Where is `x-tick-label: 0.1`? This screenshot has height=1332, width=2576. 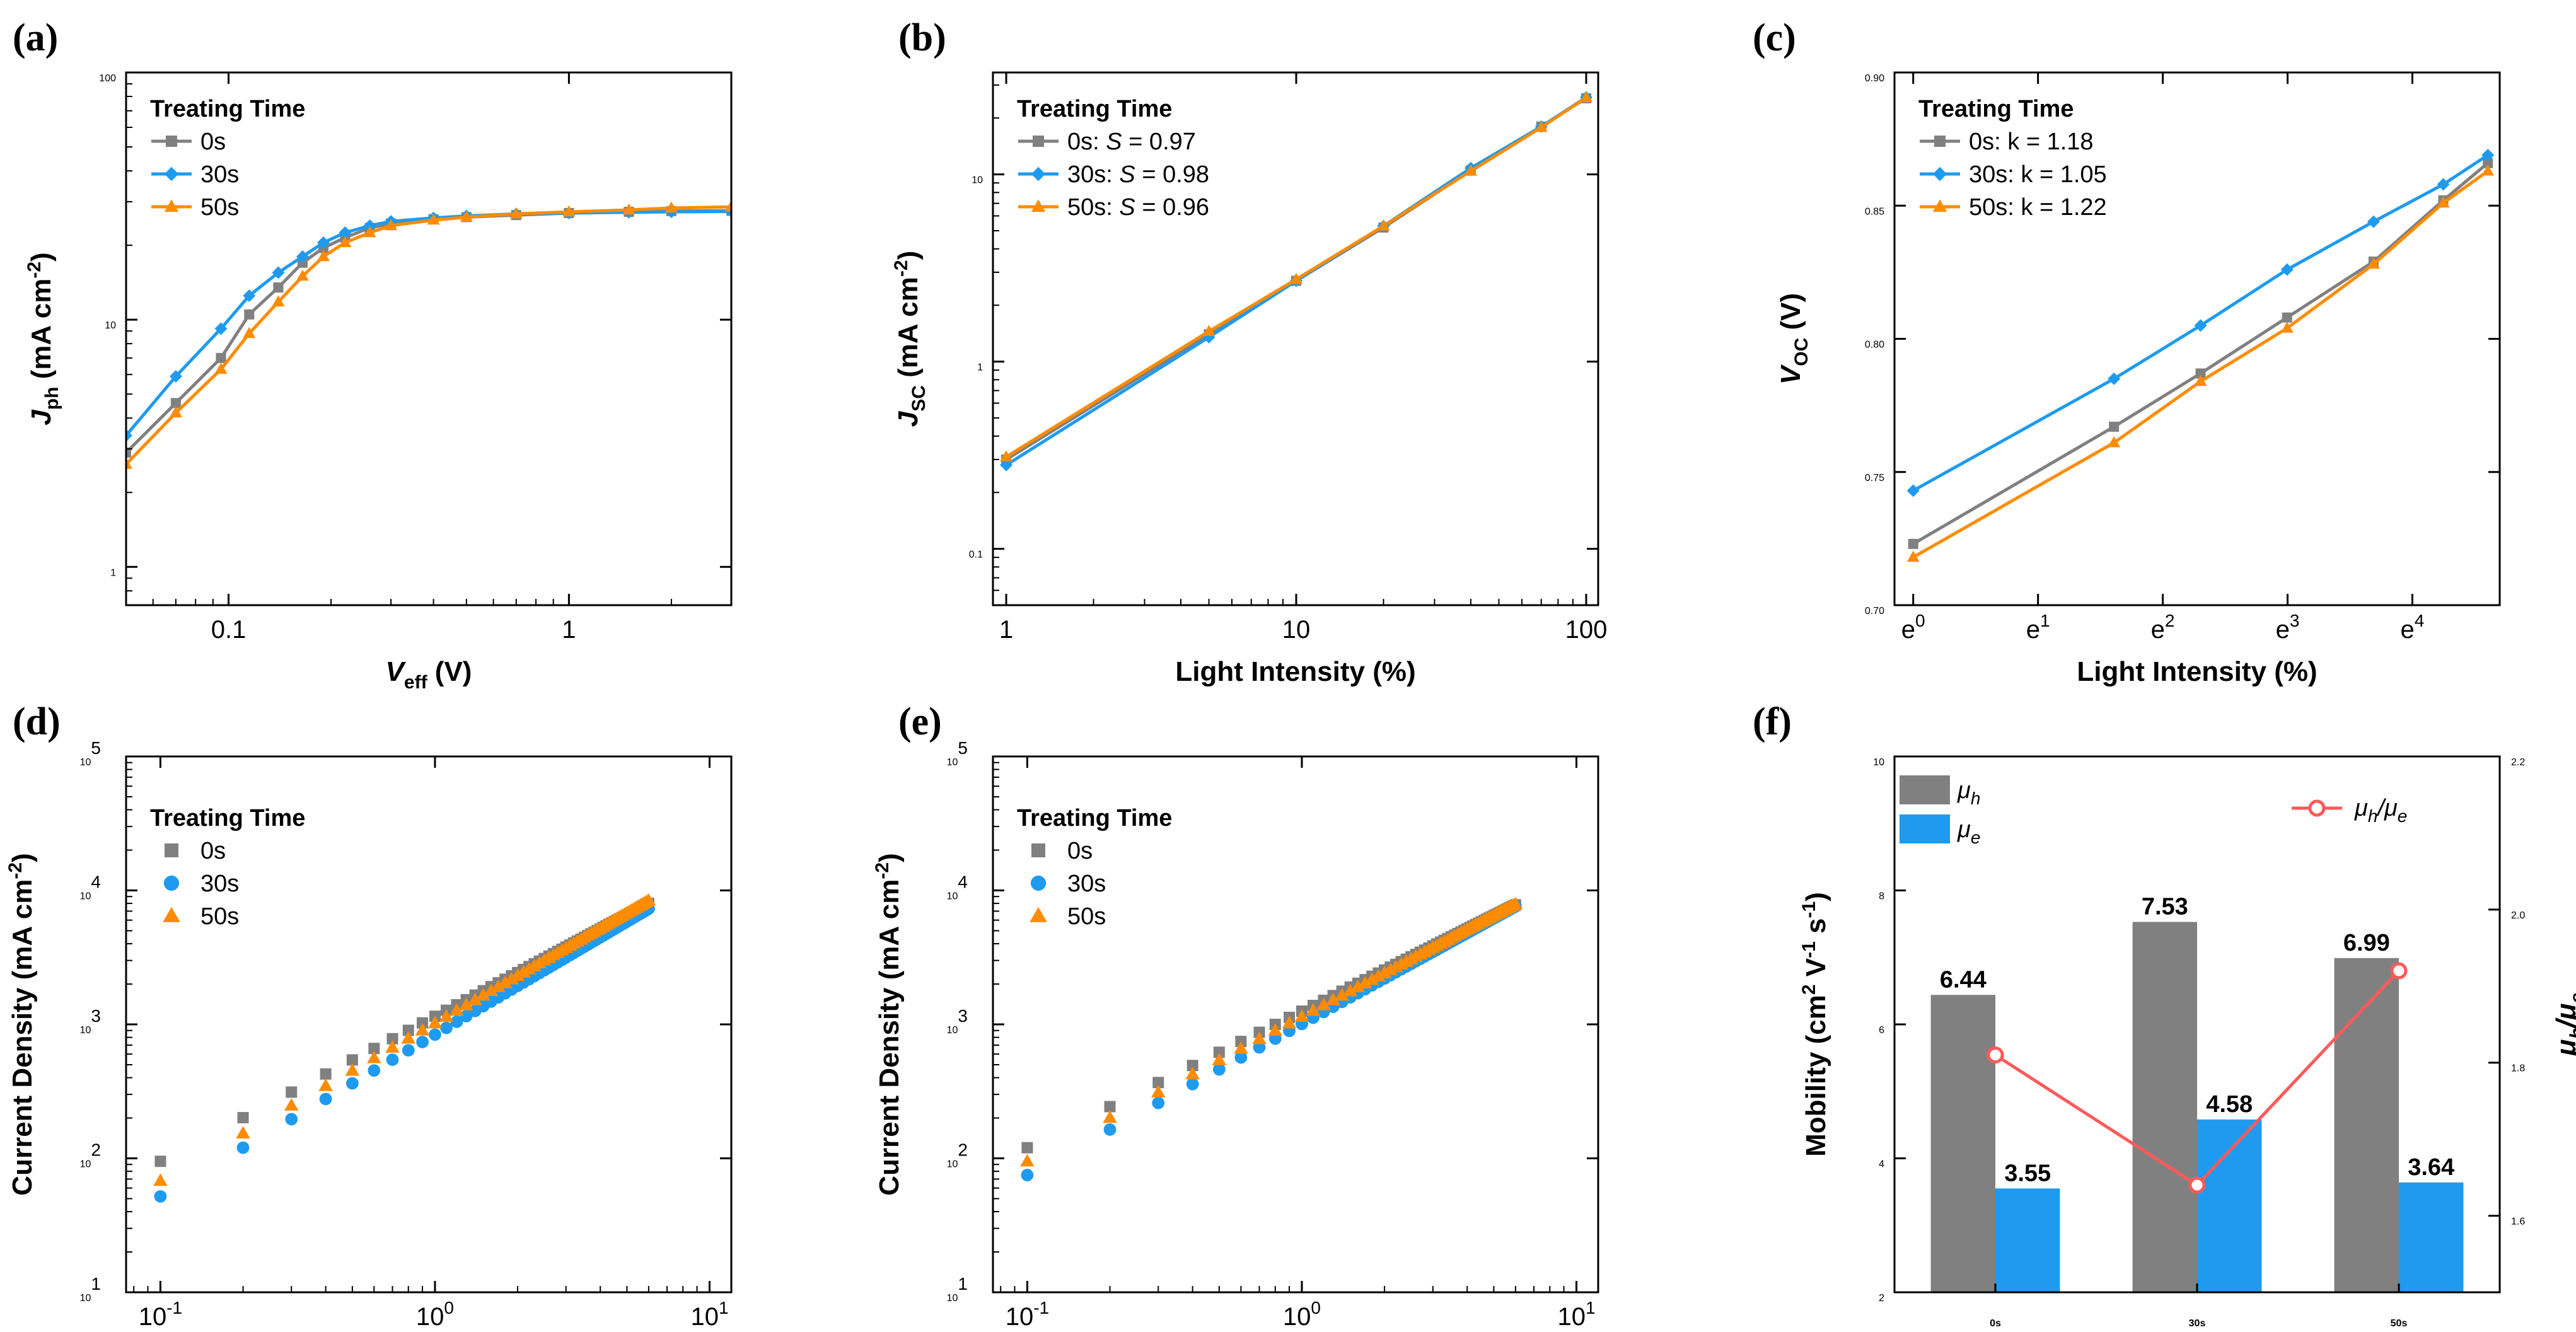
x-tick-label: 0.1 is located at coordinates (229, 630).